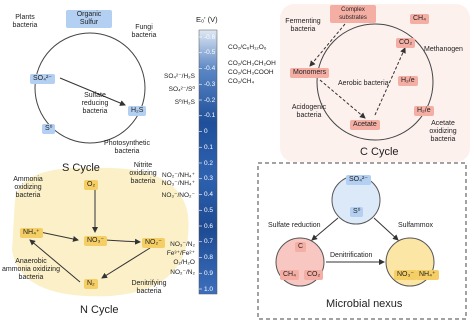 This screenshot has height=324, width=474. What do you see at coordinates (416, 225) in the screenshot?
I see `label: Sulfammox` at bounding box center [416, 225].